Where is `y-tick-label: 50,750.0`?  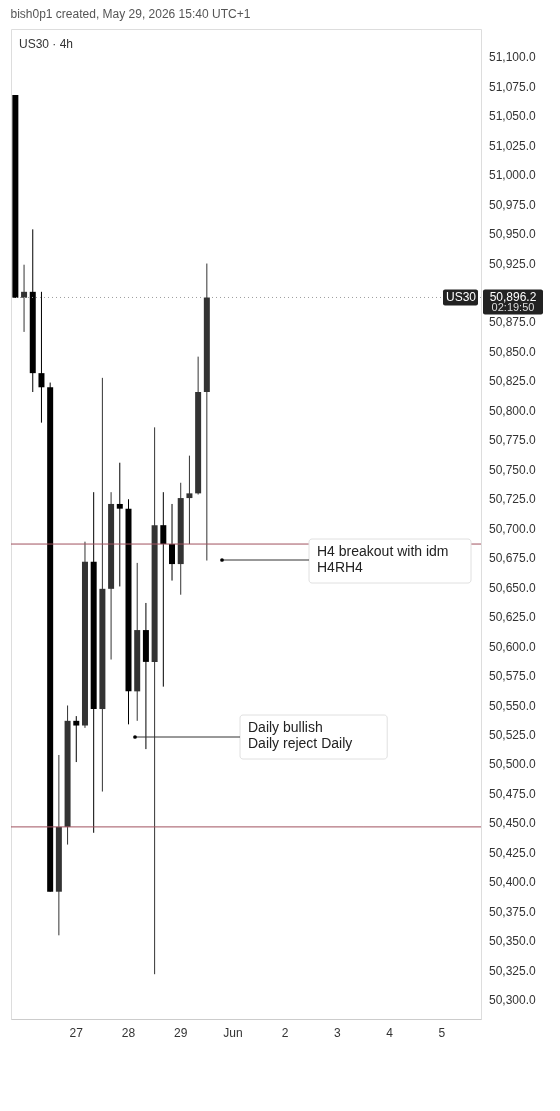 y-tick-label: 50,750.0 is located at coordinates (513, 469).